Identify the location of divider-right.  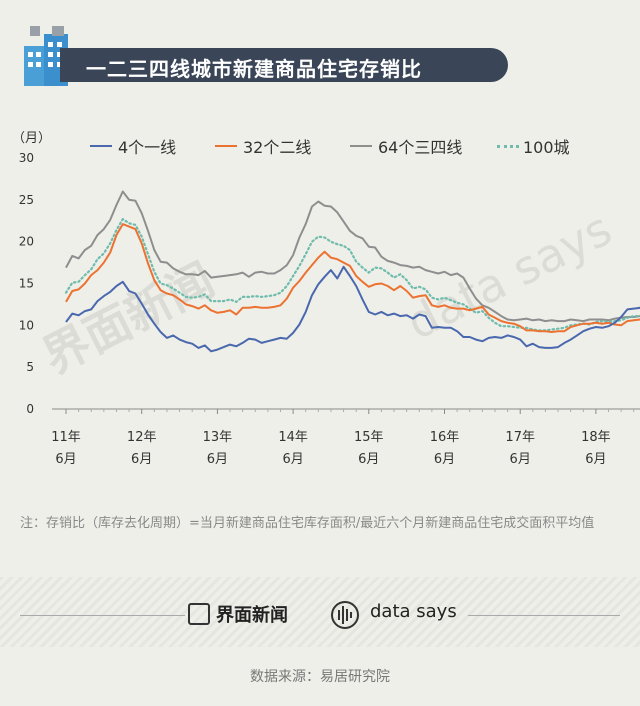
(544, 615).